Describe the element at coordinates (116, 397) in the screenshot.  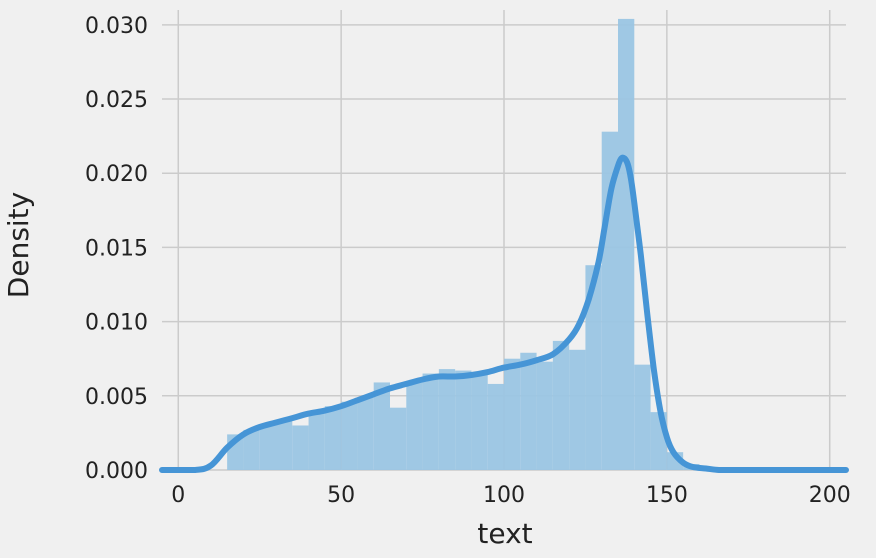
I see `y-tick-label: 0.005` at that location.